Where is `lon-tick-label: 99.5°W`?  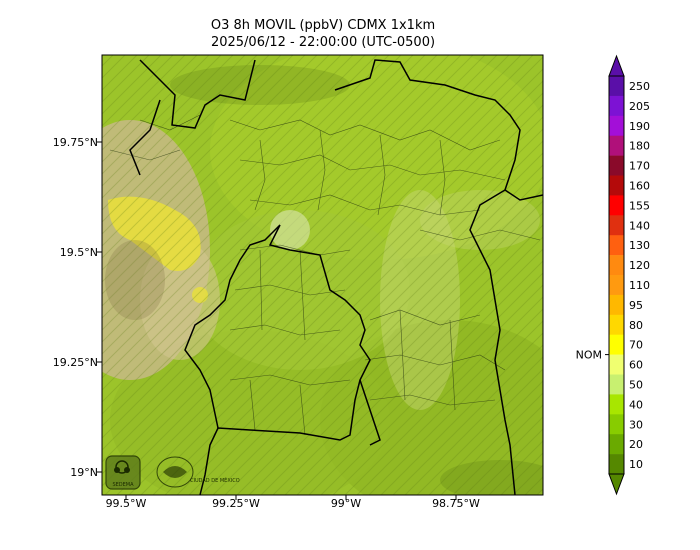
lon-tick-label: 99.5°W is located at coordinates (126, 503).